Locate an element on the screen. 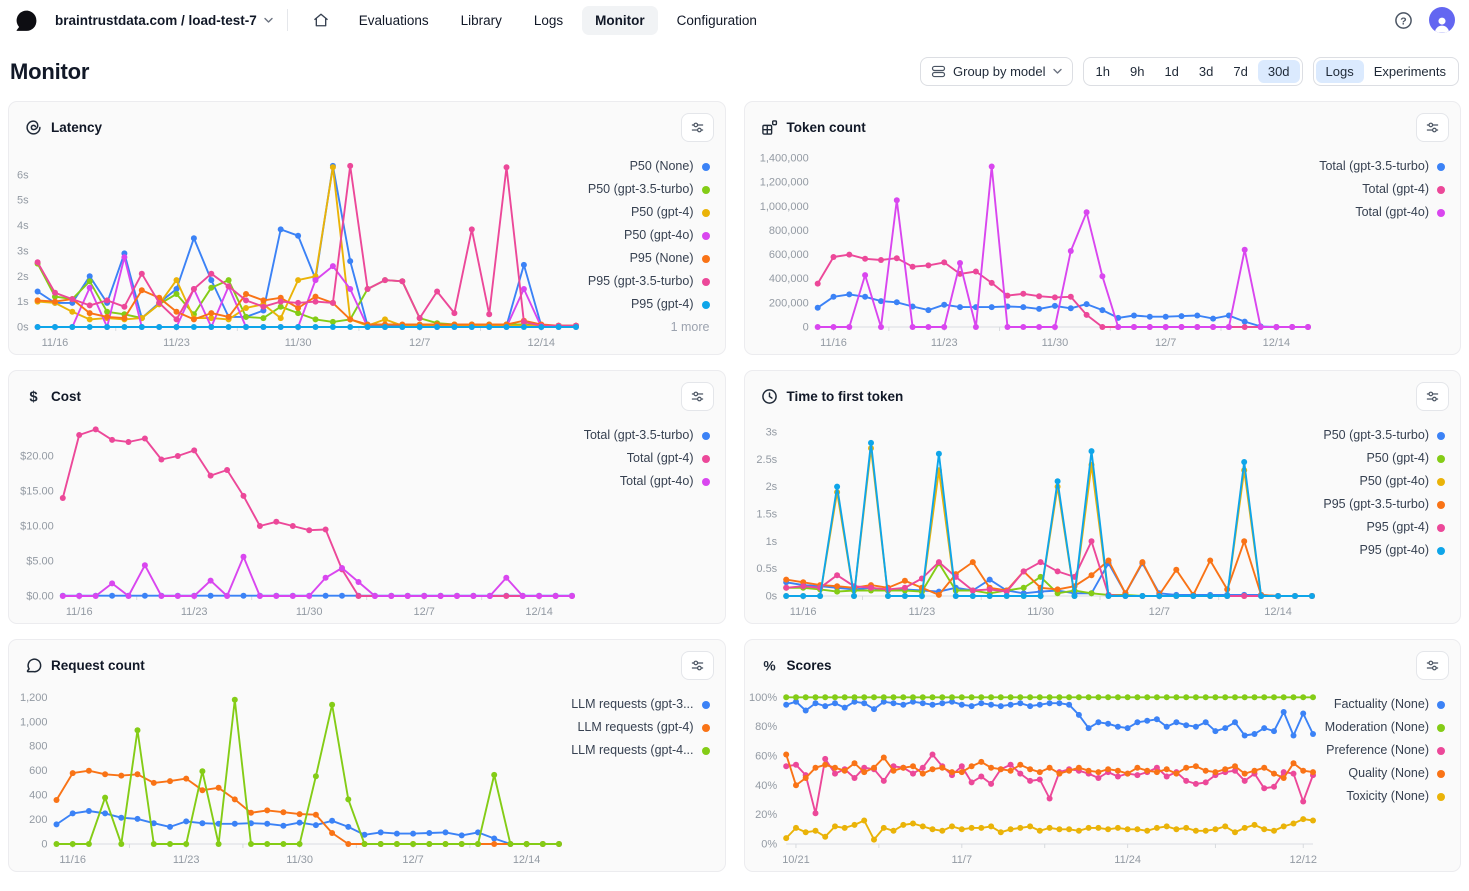  home-icon is located at coordinates (321, 20).